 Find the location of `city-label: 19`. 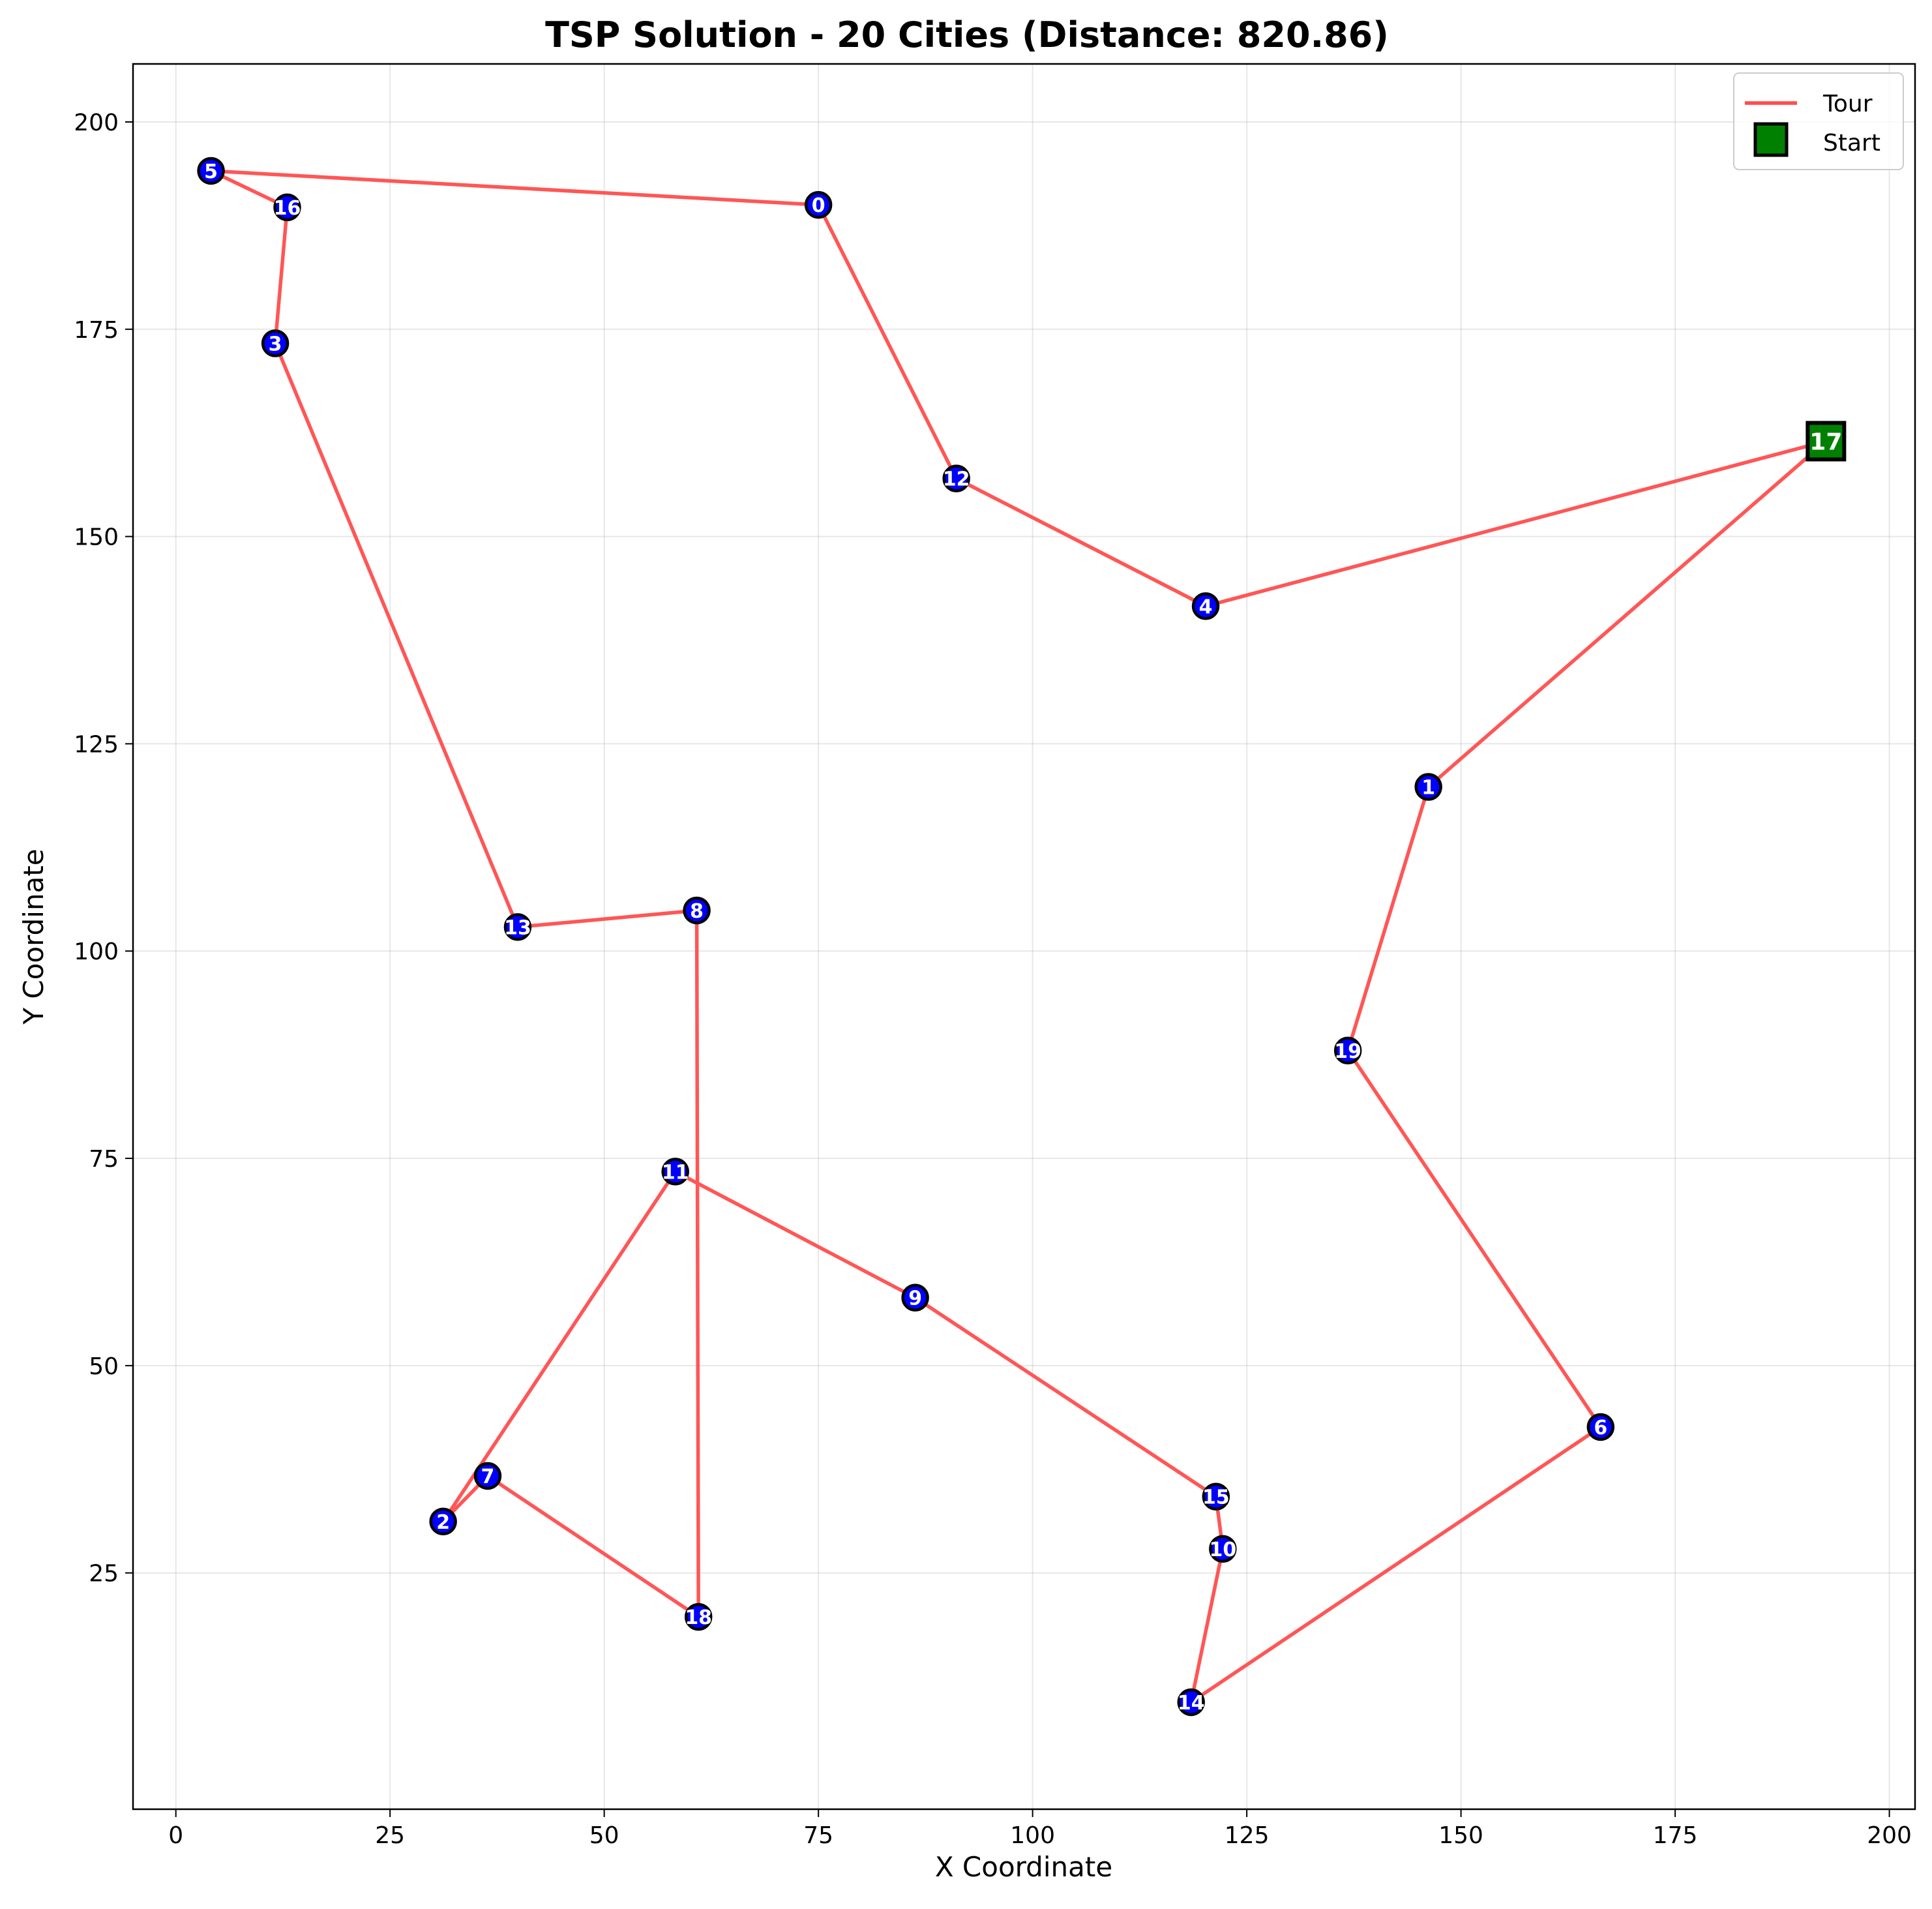

city-label: 19 is located at coordinates (1347, 1051).